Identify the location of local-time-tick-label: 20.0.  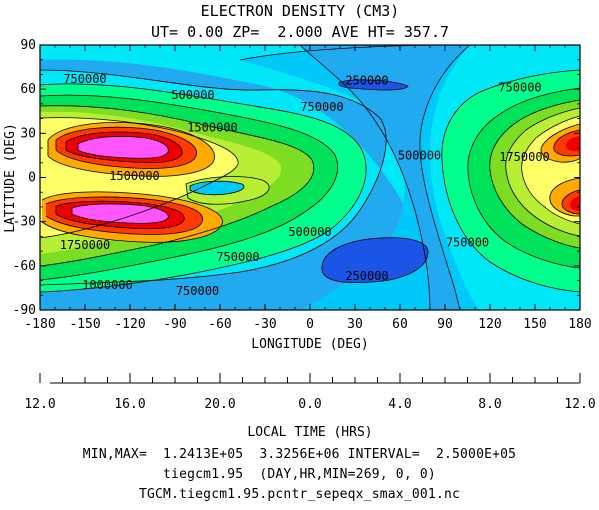
(219, 404).